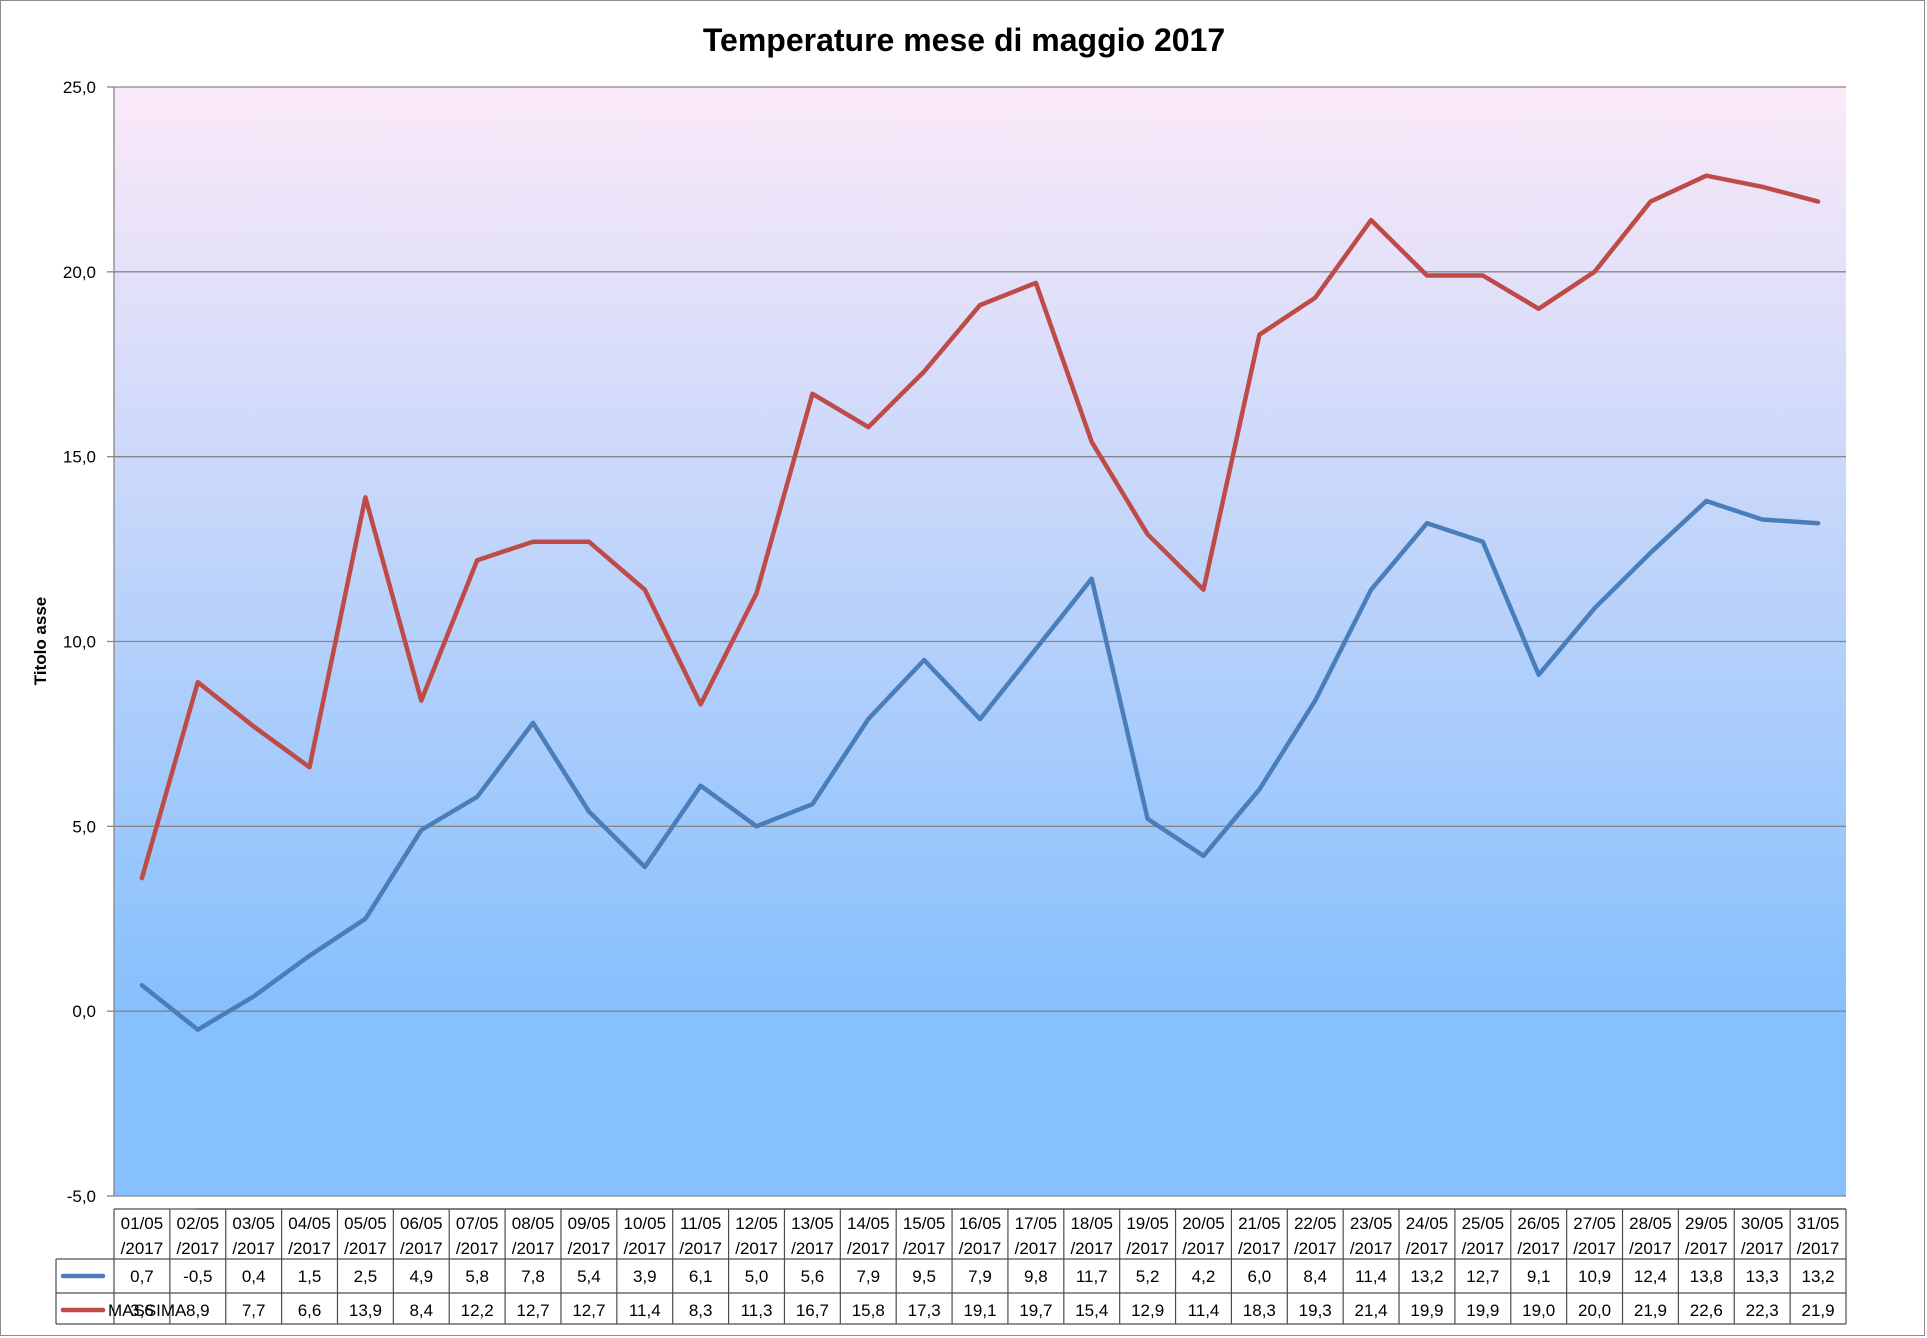  Describe the element at coordinates (84, 1011) in the screenshot. I see `y-tick-label: 0,0` at that location.